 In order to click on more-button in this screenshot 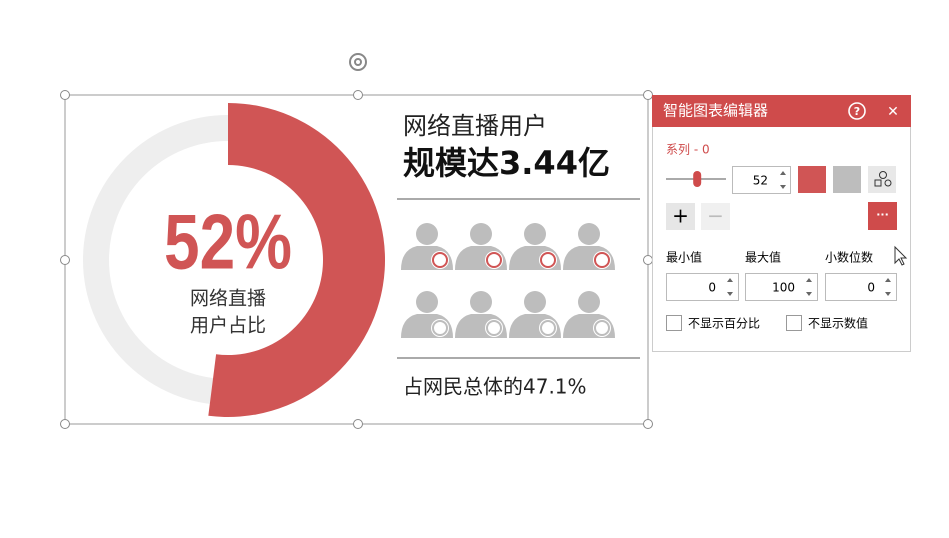, I will do `click(882, 216)`.